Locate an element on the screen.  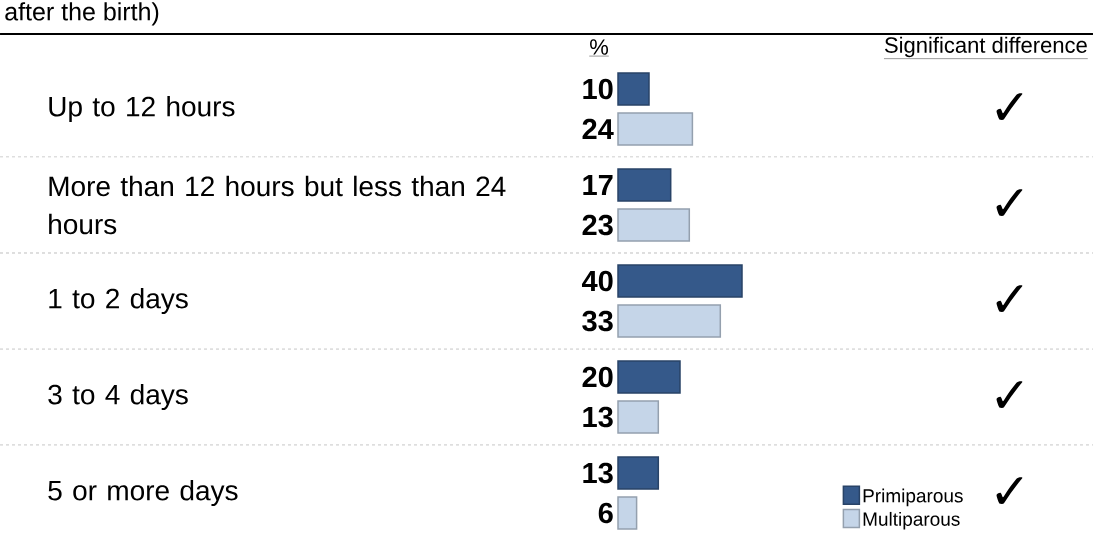
data-label: 24 is located at coordinates (598, 129).